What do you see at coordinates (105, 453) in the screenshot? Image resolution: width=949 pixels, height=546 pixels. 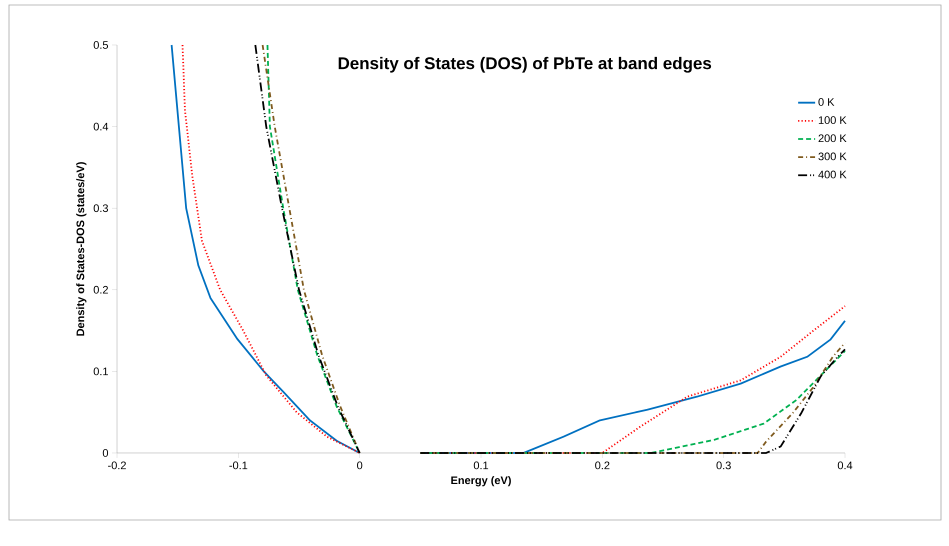 I see `y-tick-label: 0` at bounding box center [105, 453].